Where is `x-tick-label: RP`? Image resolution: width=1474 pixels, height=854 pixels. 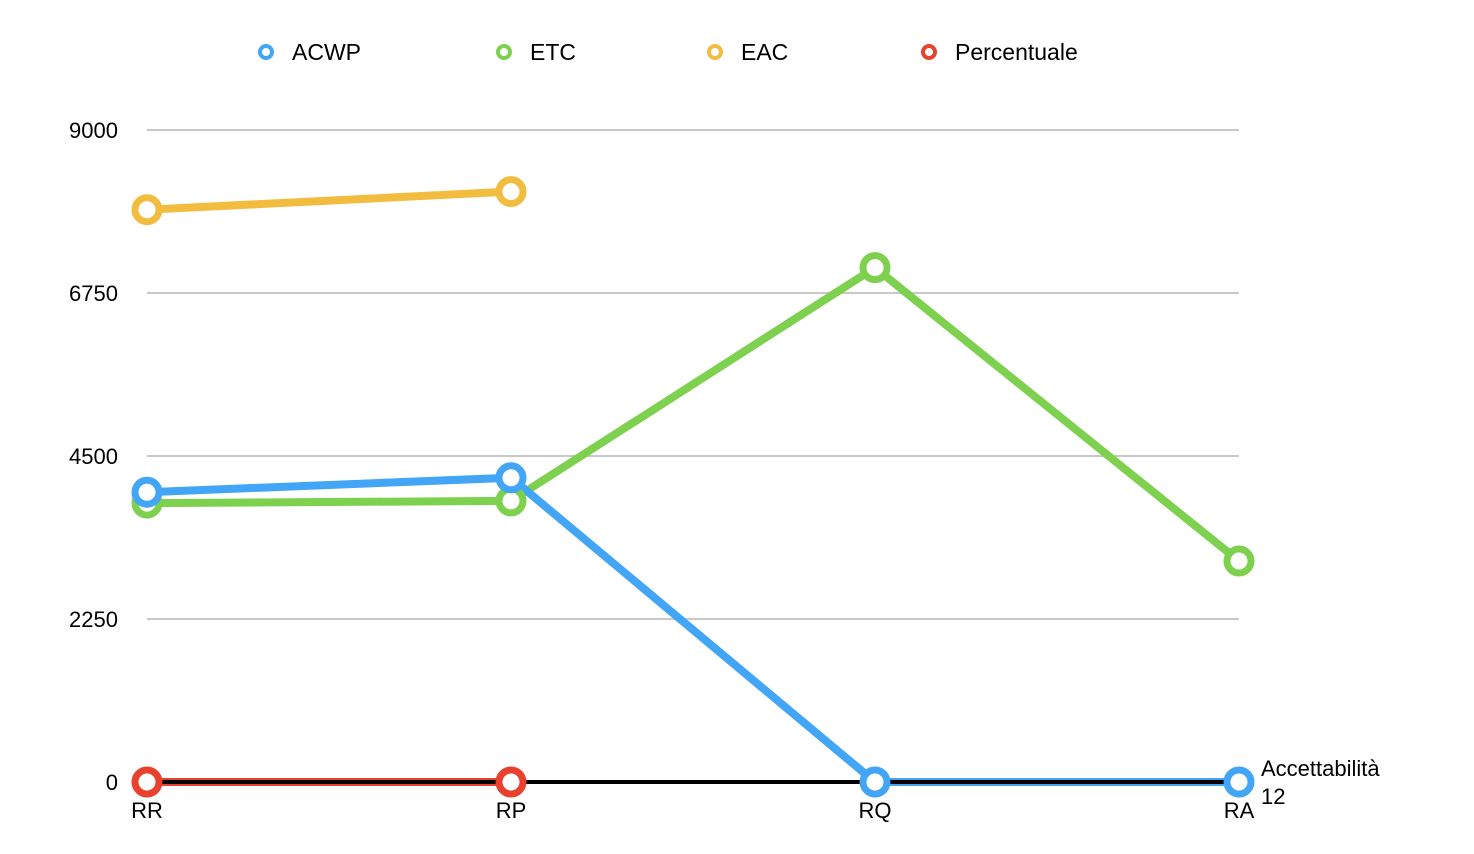
x-tick-label: RP is located at coordinates (511, 810).